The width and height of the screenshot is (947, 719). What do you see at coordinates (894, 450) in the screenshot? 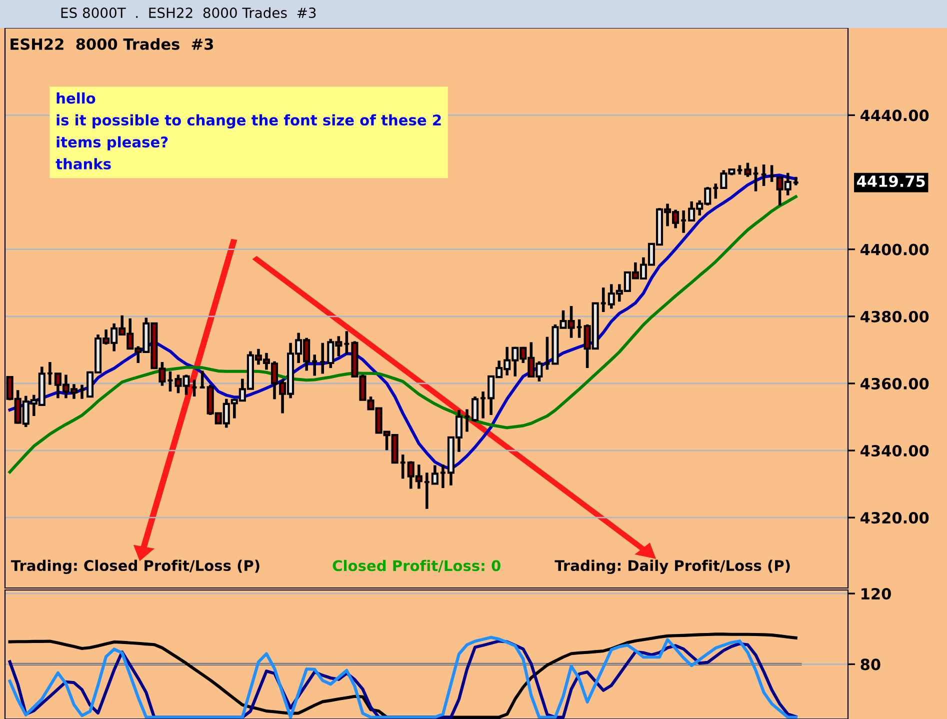
I see `y-tick-label: 4340.00` at bounding box center [894, 450].